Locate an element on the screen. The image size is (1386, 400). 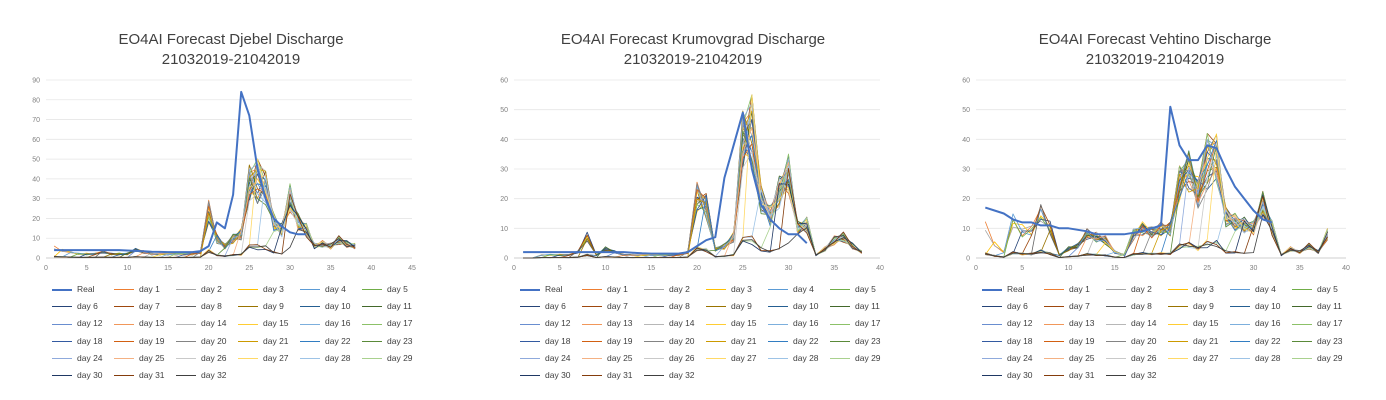
legend-label: day 7 is located at coordinates (149, 306).